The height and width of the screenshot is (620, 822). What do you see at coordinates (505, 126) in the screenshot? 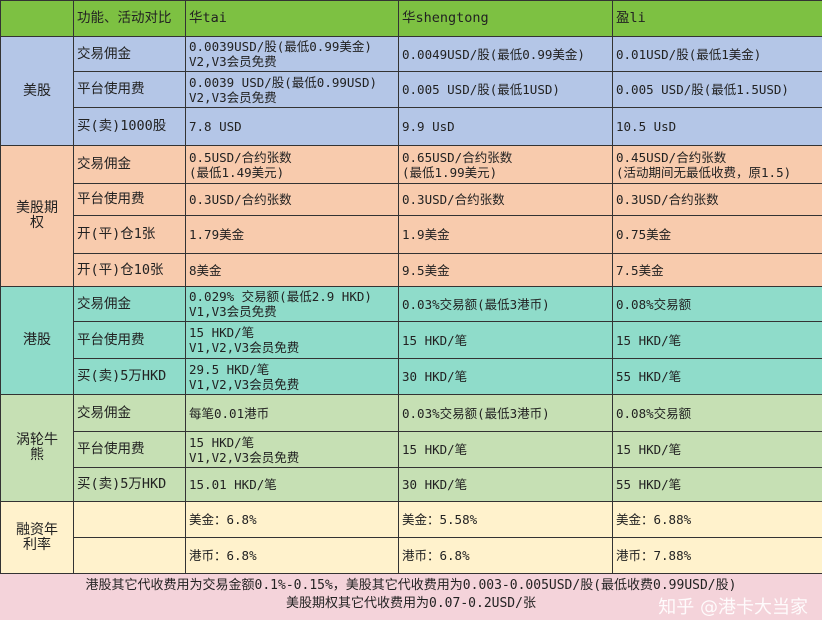
I see `value-cell: 9.9 UsD` at bounding box center [505, 126].